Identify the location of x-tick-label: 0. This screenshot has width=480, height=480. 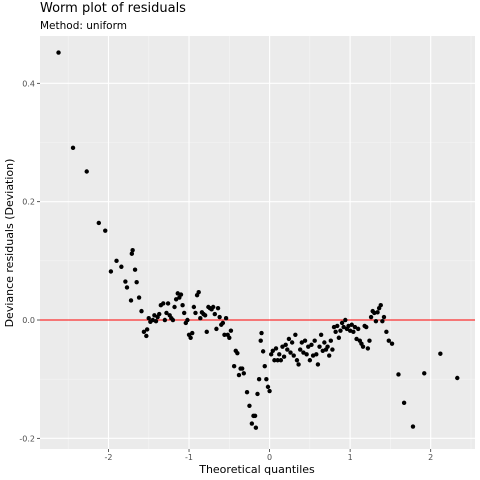
(269, 457).